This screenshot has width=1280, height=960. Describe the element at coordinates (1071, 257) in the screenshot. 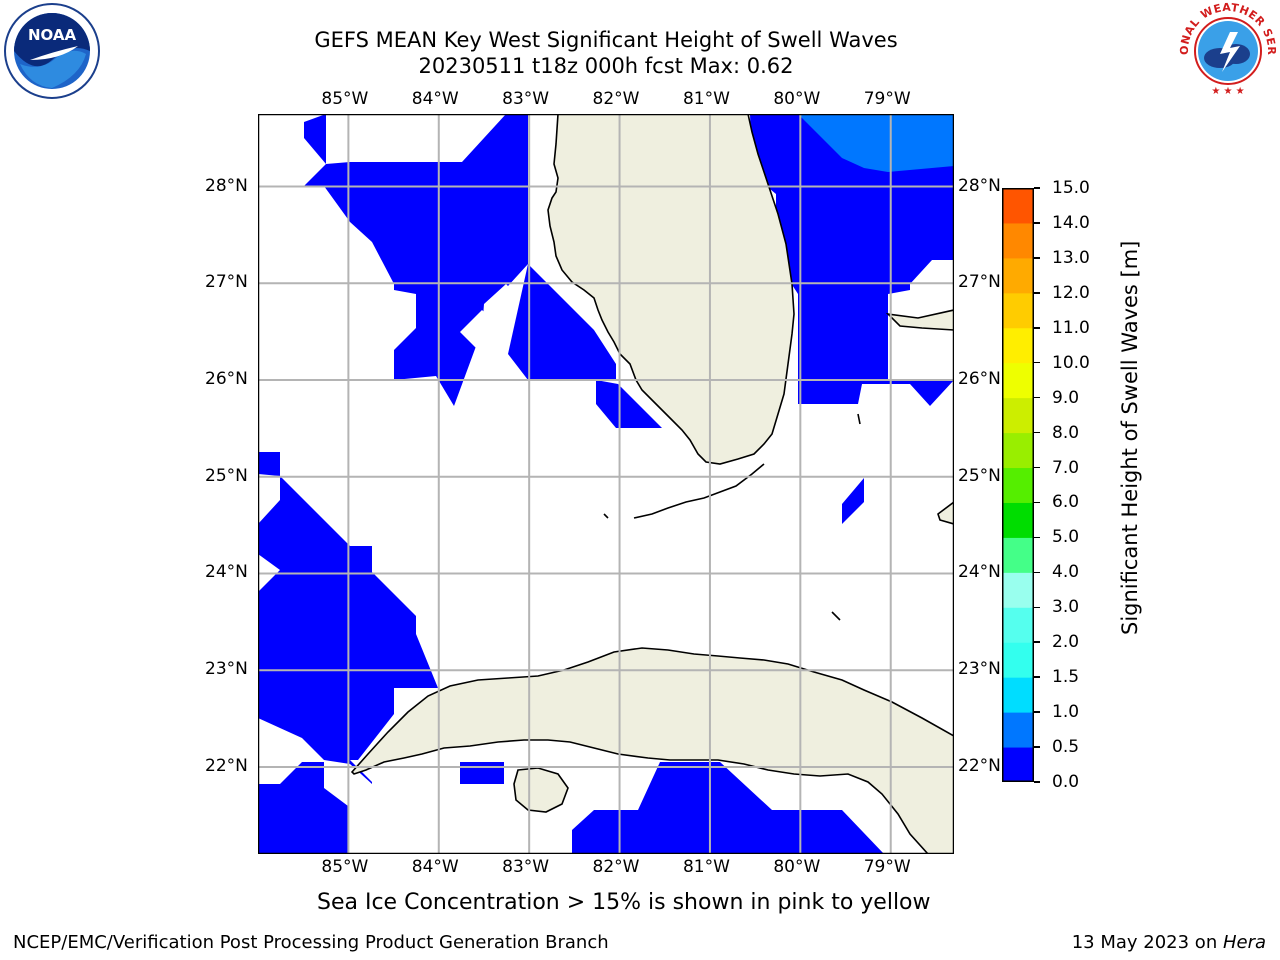

I see `colorbar-tick-label: 13.0` at that location.